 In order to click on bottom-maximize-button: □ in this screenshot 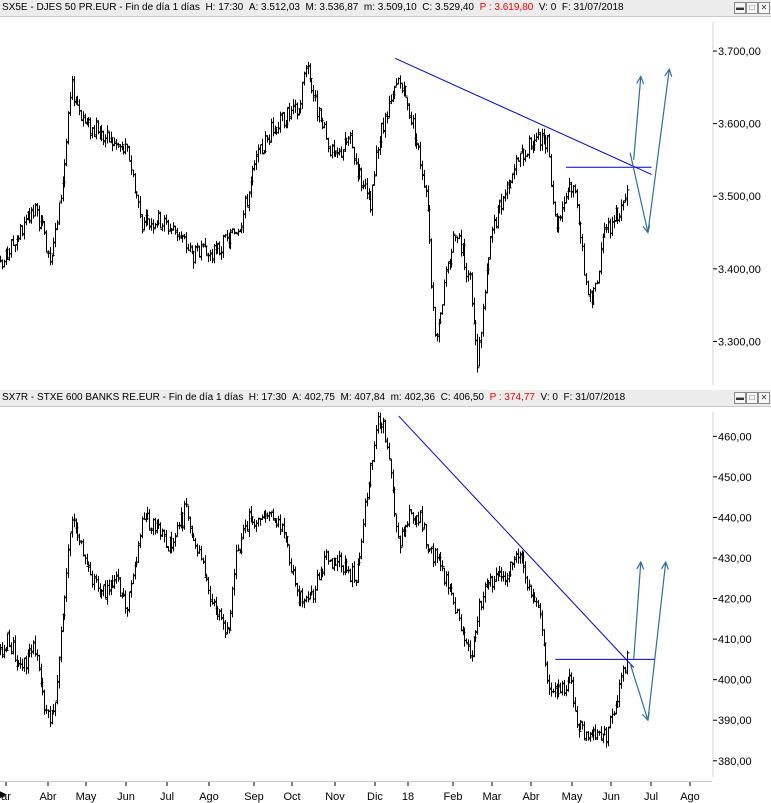, I will do `click(752, 398)`.